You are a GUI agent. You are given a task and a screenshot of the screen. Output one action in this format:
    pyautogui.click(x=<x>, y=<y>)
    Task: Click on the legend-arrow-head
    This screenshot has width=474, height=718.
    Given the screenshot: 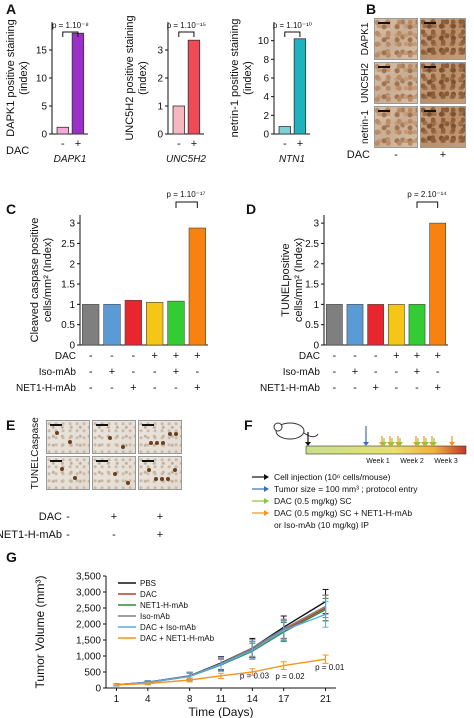 What is the action you would take?
    pyautogui.click(x=266, y=501)
    